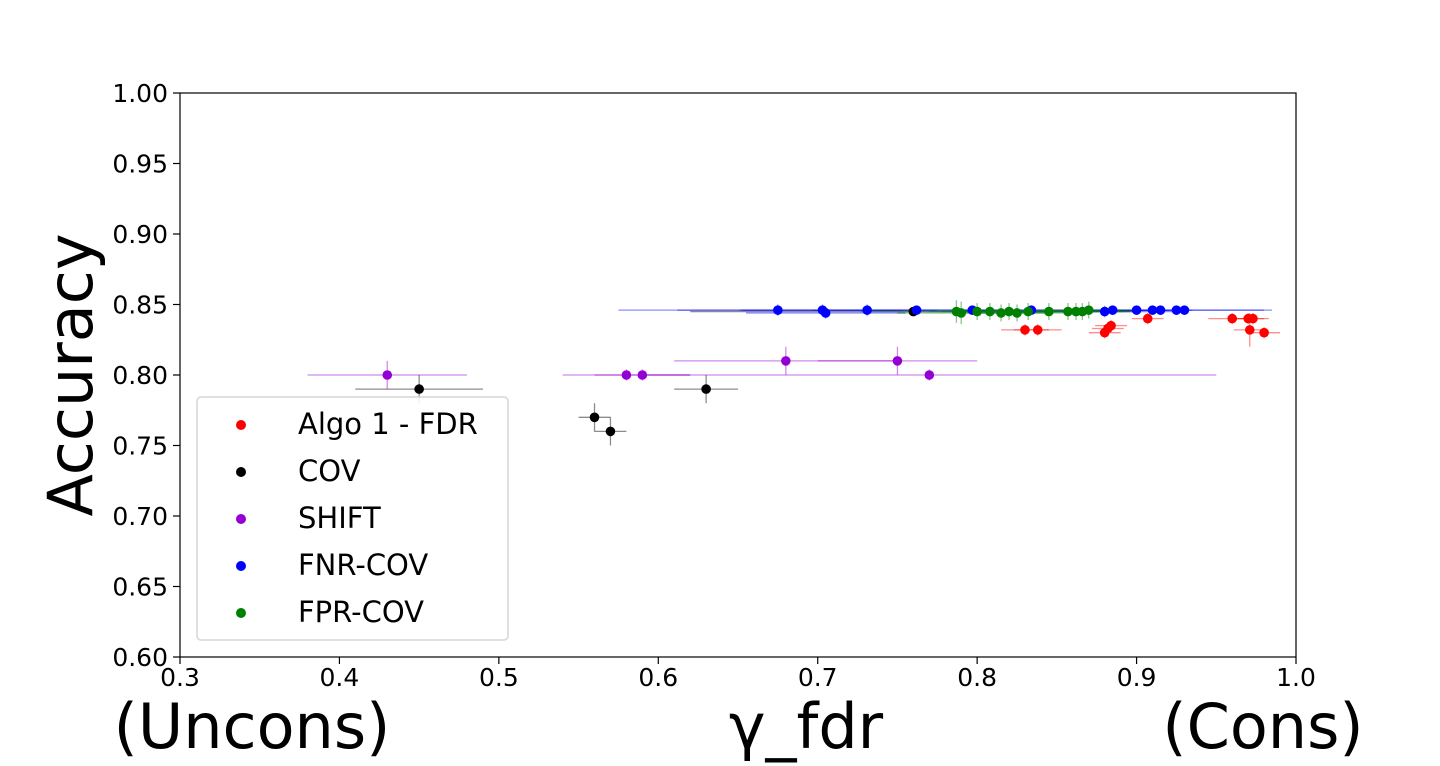  What do you see at coordinates (499, 677) in the screenshot?
I see `x-tick-label: 0.5` at bounding box center [499, 677].